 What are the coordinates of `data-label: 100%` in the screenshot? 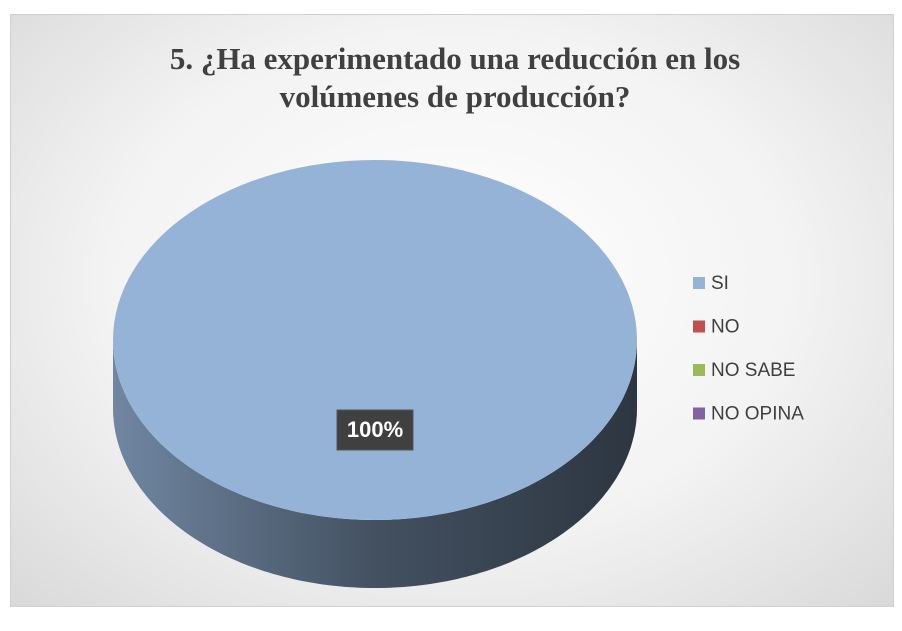 It's located at (375, 429).